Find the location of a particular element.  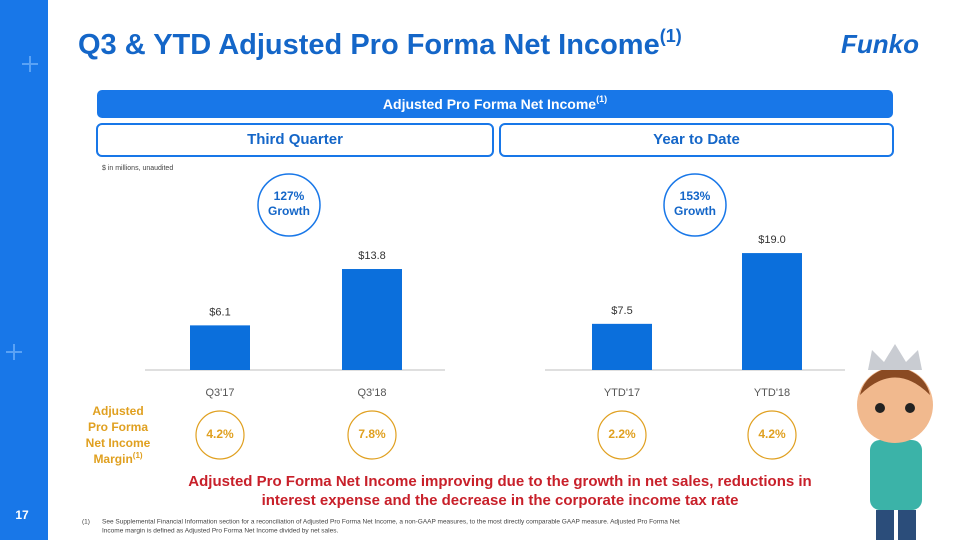

banner-label: Adjusted Pro Forma Net Income is located at coordinates (489, 104).